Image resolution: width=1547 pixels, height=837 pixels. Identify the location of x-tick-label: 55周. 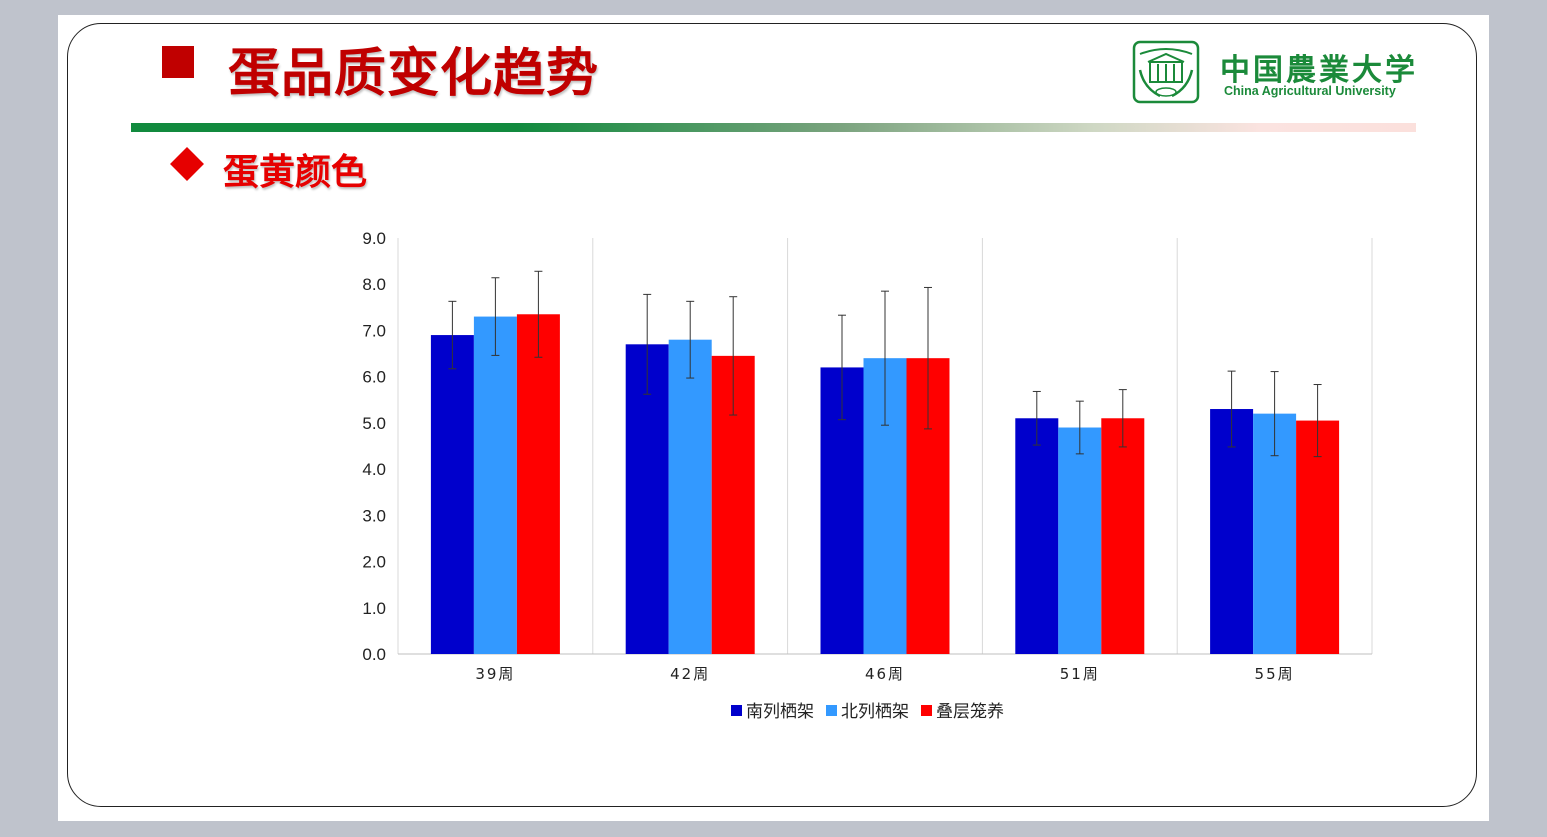
(1275, 674).